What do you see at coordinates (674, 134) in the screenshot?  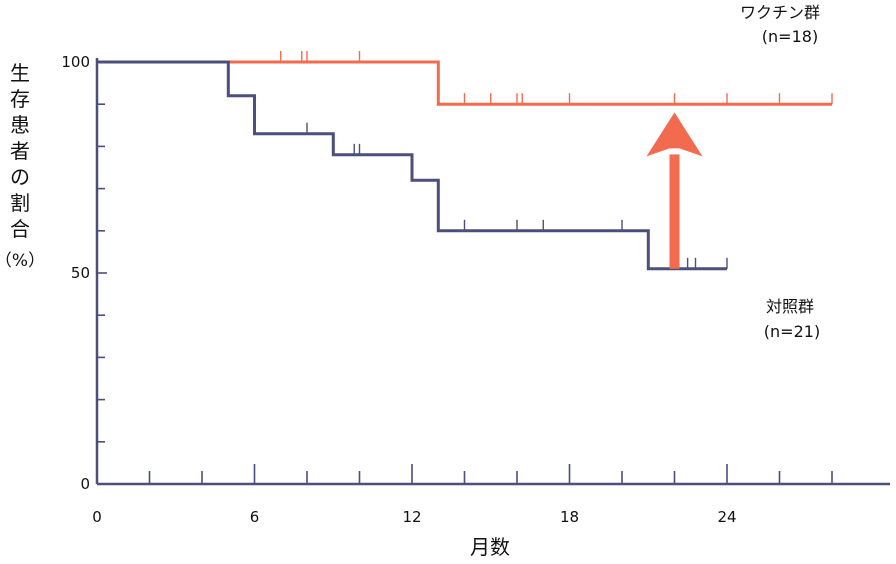 I see `arrow-head` at bounding box center [674, 134].